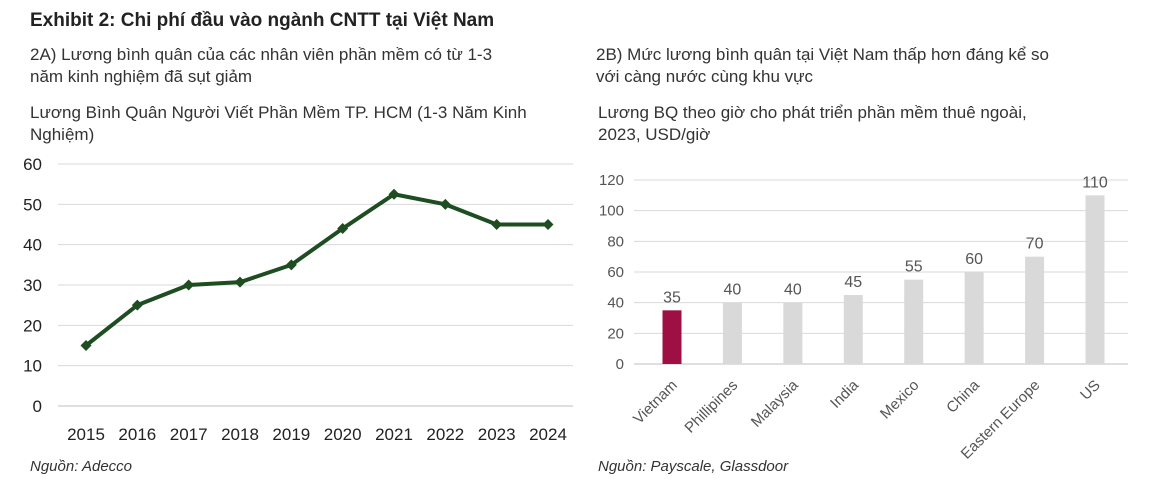 The image size is (1156, 481). I want to click on line-chart-x-tick-label: 2021, so click(394, 434).